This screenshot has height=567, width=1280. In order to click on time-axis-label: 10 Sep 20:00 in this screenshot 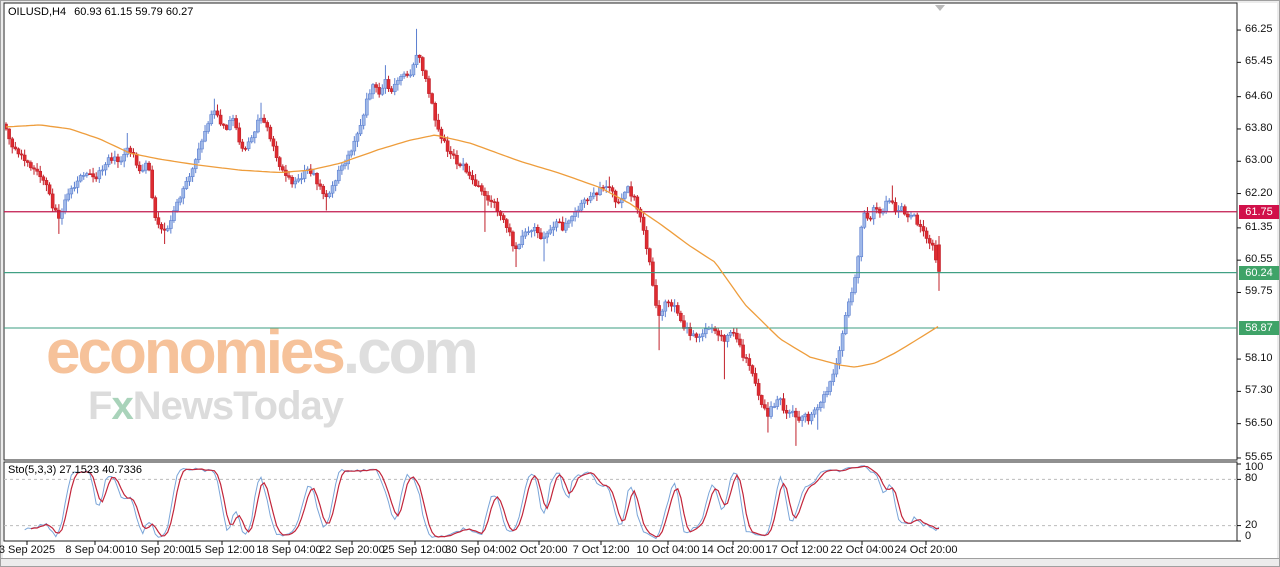, I will do `click(158, 550)`.